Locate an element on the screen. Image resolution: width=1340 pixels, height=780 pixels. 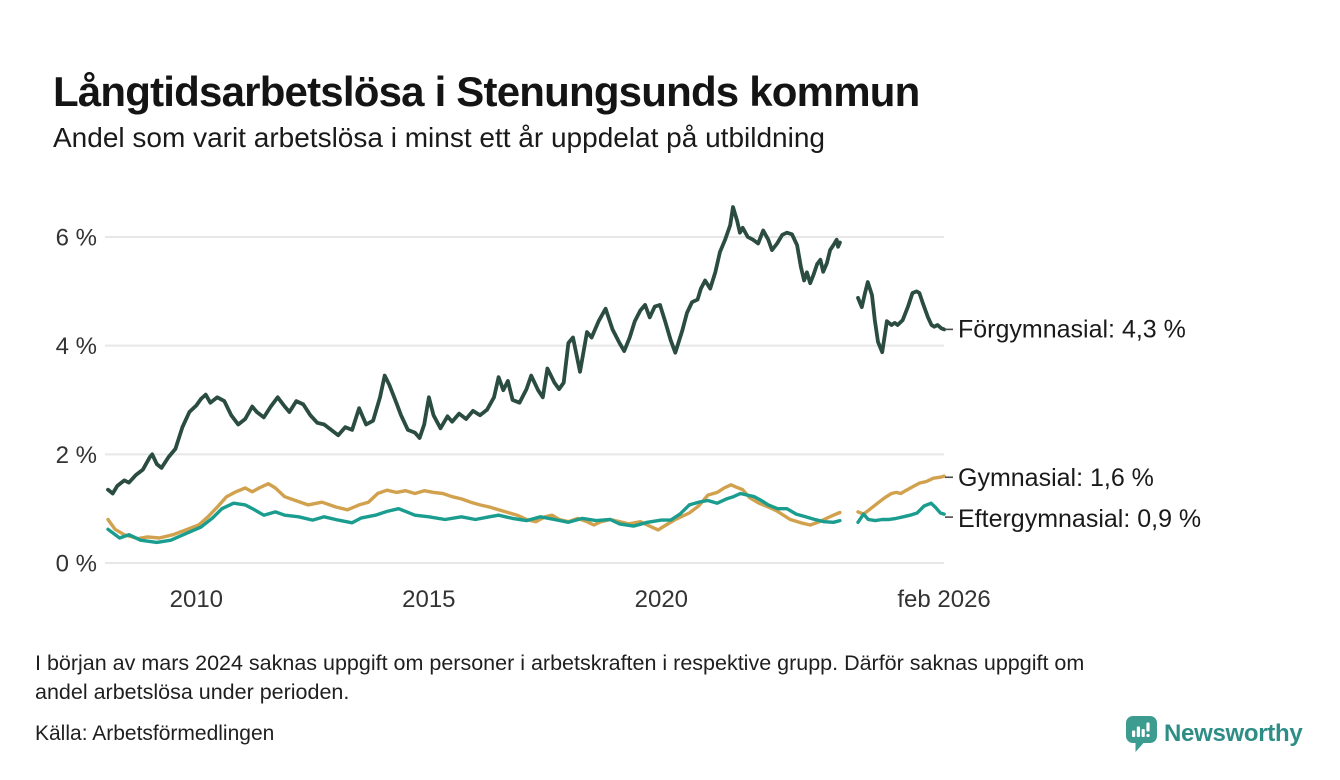
y-tick-label-2: 2 % is located at coordinates (76, 455).